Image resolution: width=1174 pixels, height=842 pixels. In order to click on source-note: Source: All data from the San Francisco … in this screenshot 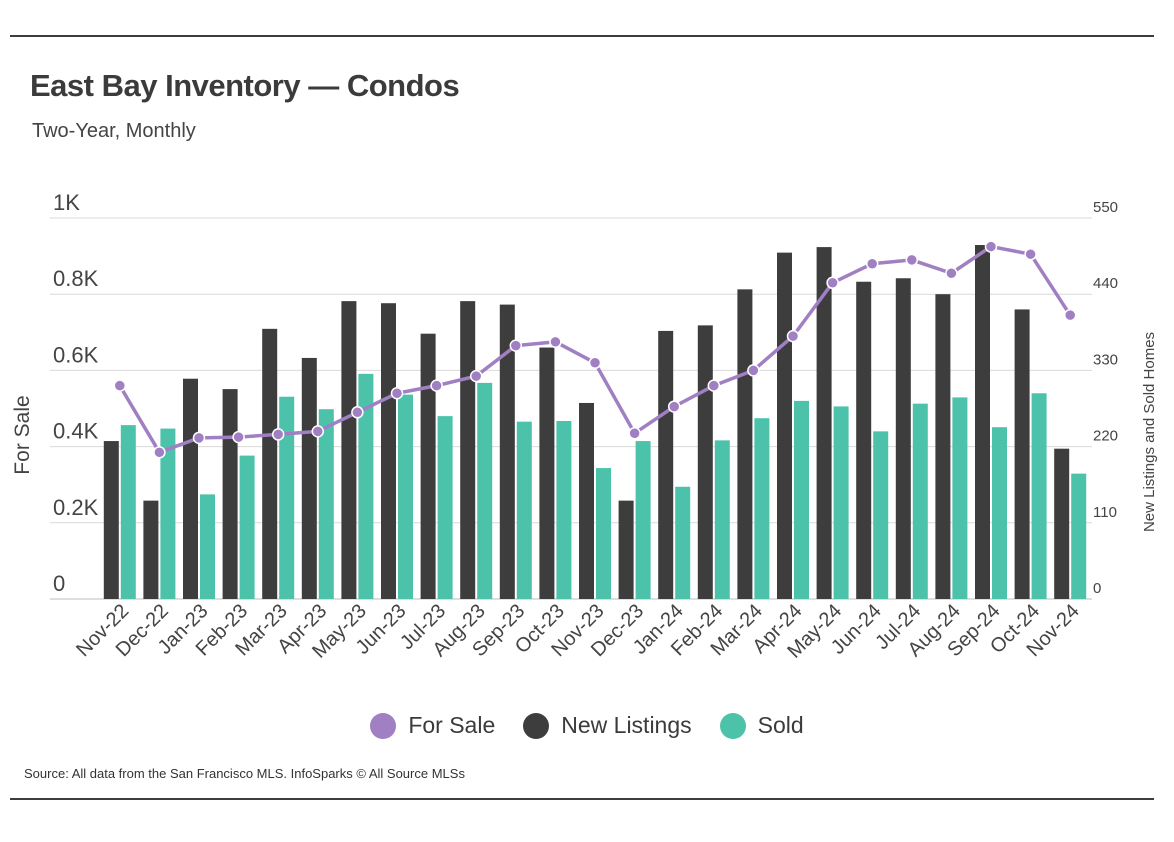, I will do `click(244, 773)`.